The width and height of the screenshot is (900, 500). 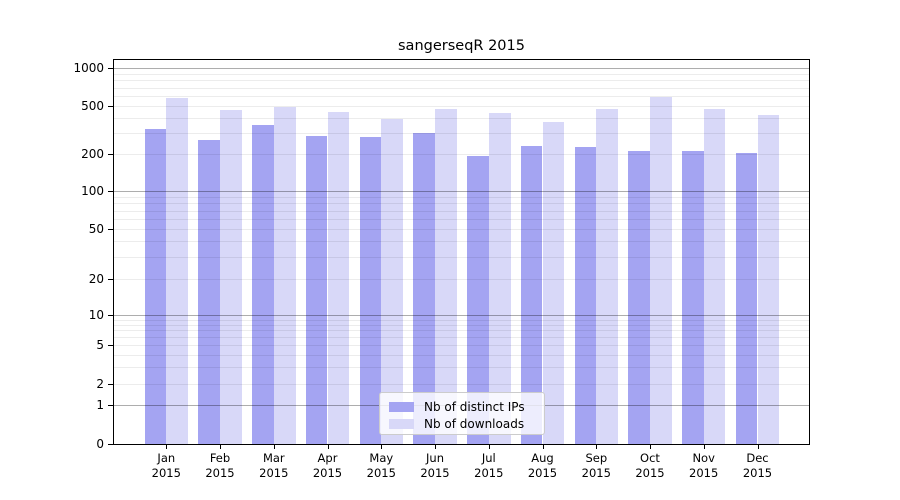 What do you see at coordinates (704, 465) in the screenshot?
I see `x-tick-label-nov: Nov 2015` at bounding box center [704, 465].